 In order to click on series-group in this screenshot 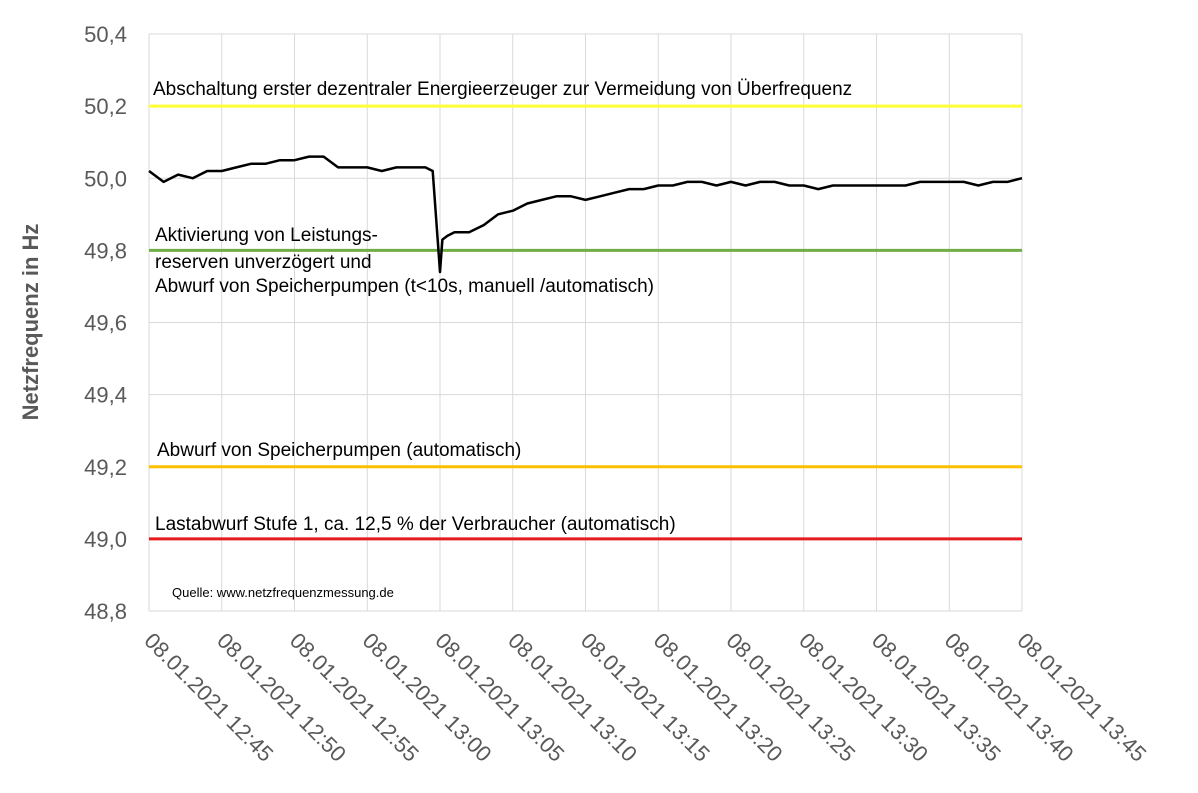, I will do `click(585, 214)`.